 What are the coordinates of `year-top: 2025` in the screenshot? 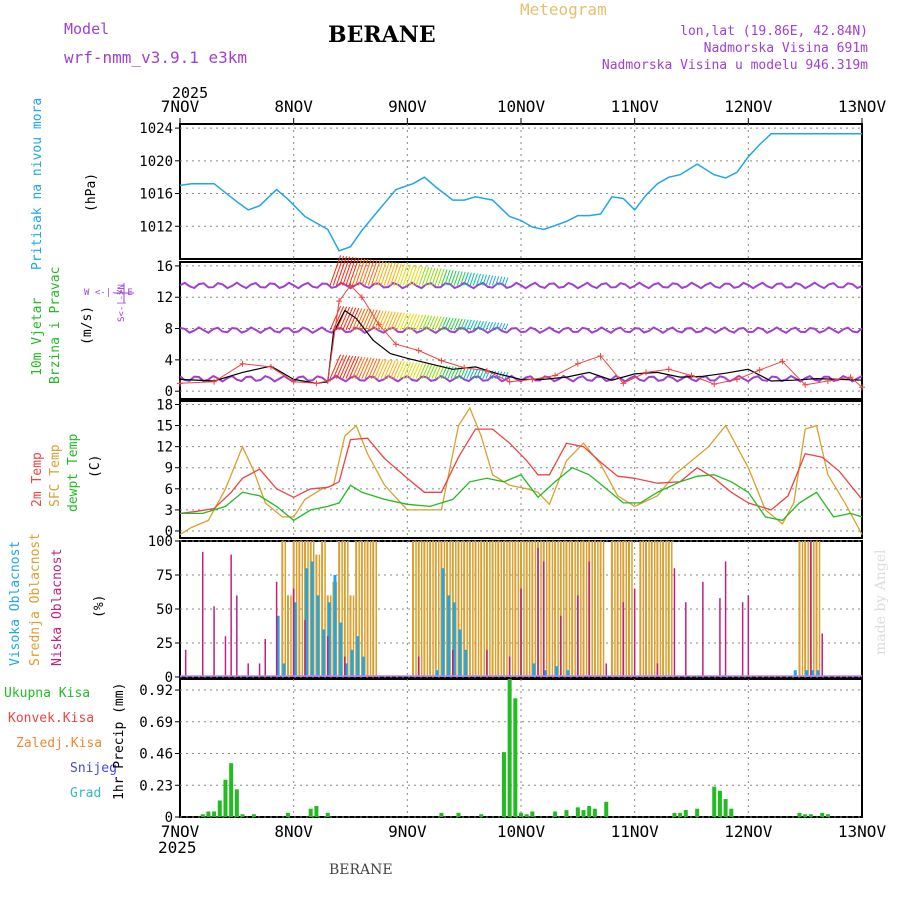 It's located at (190, 93).